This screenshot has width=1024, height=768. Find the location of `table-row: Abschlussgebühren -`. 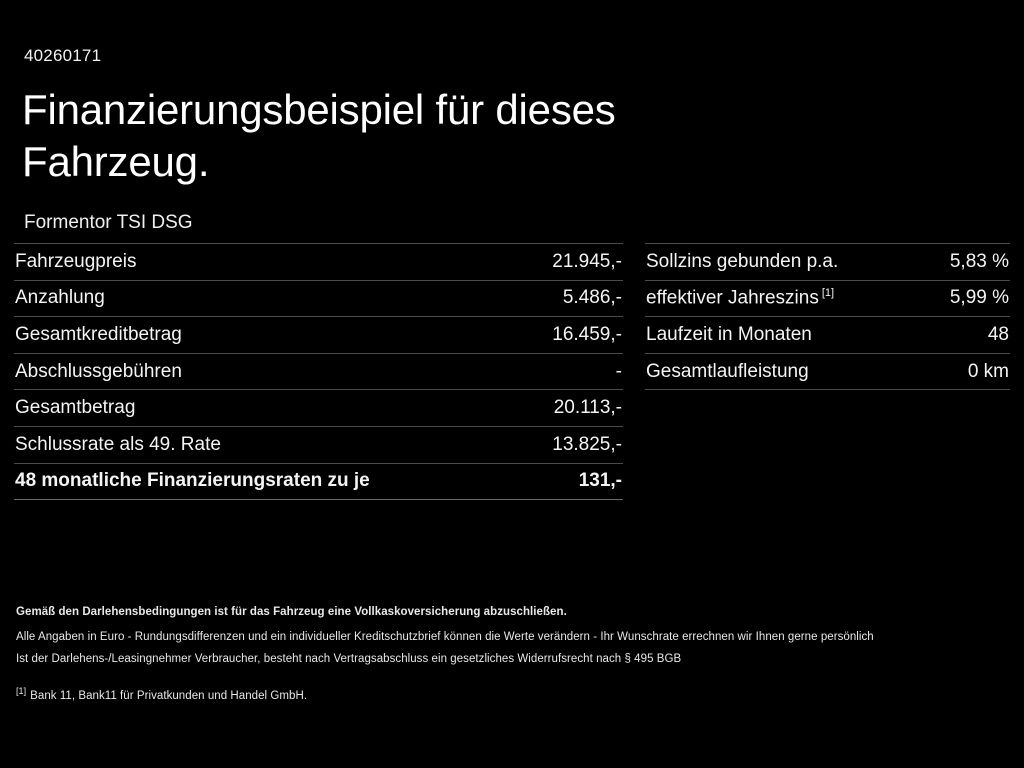

table-row: Abschlussgebühren - is located at coordinates (318, 372).